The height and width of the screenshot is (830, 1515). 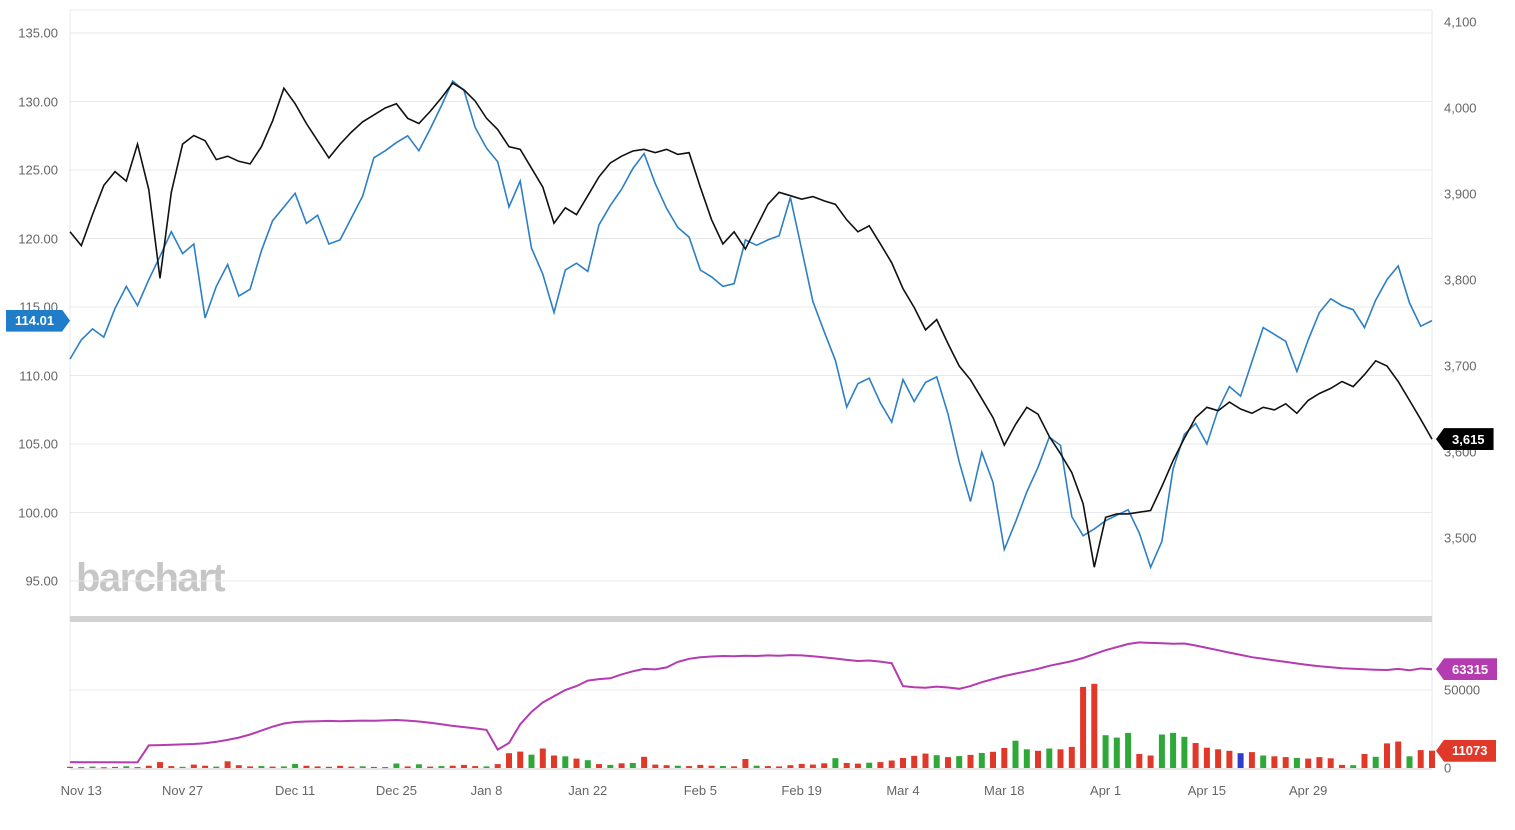 What do you see at coordinates (588, 790) in the screenshot?
I see `date-axis-label: Jan 22` at bounding box center [588, 790].